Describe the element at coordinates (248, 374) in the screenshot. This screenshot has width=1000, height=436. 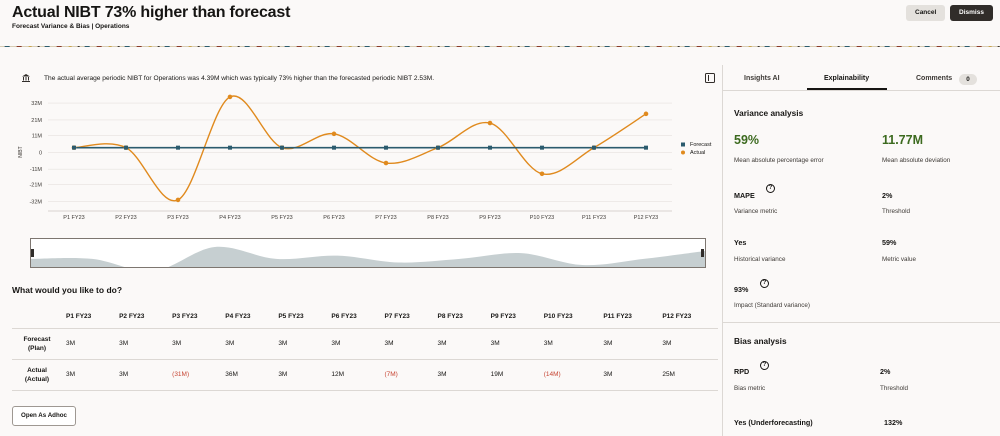
I see `table-cell: 36M` at that location.